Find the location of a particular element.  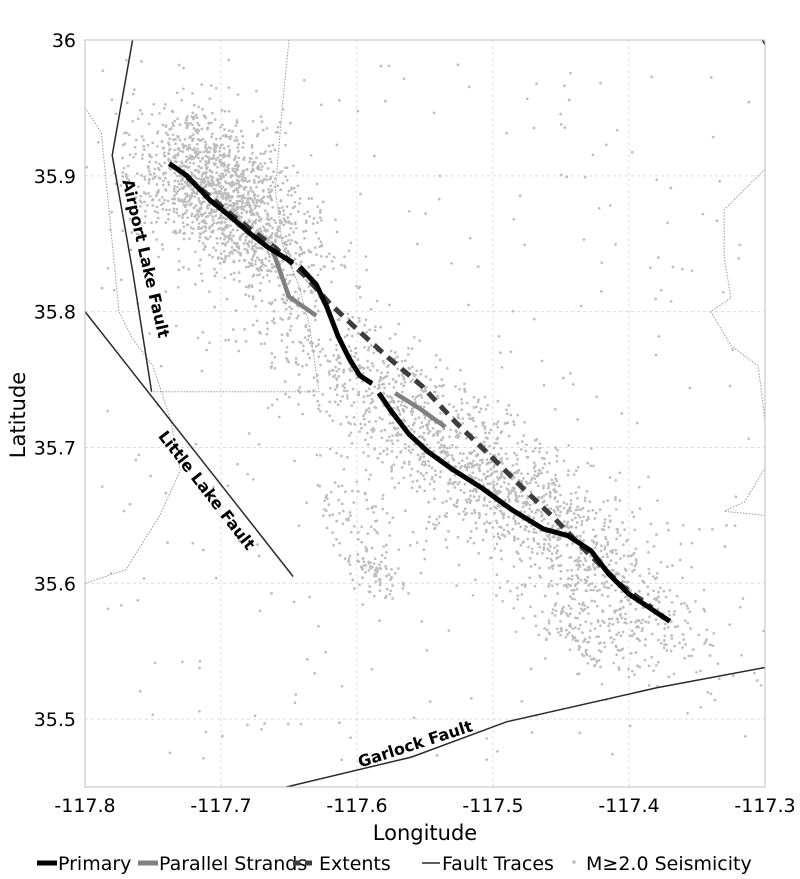

y-axis-label: Latitude is located at coordinates (18, 415).